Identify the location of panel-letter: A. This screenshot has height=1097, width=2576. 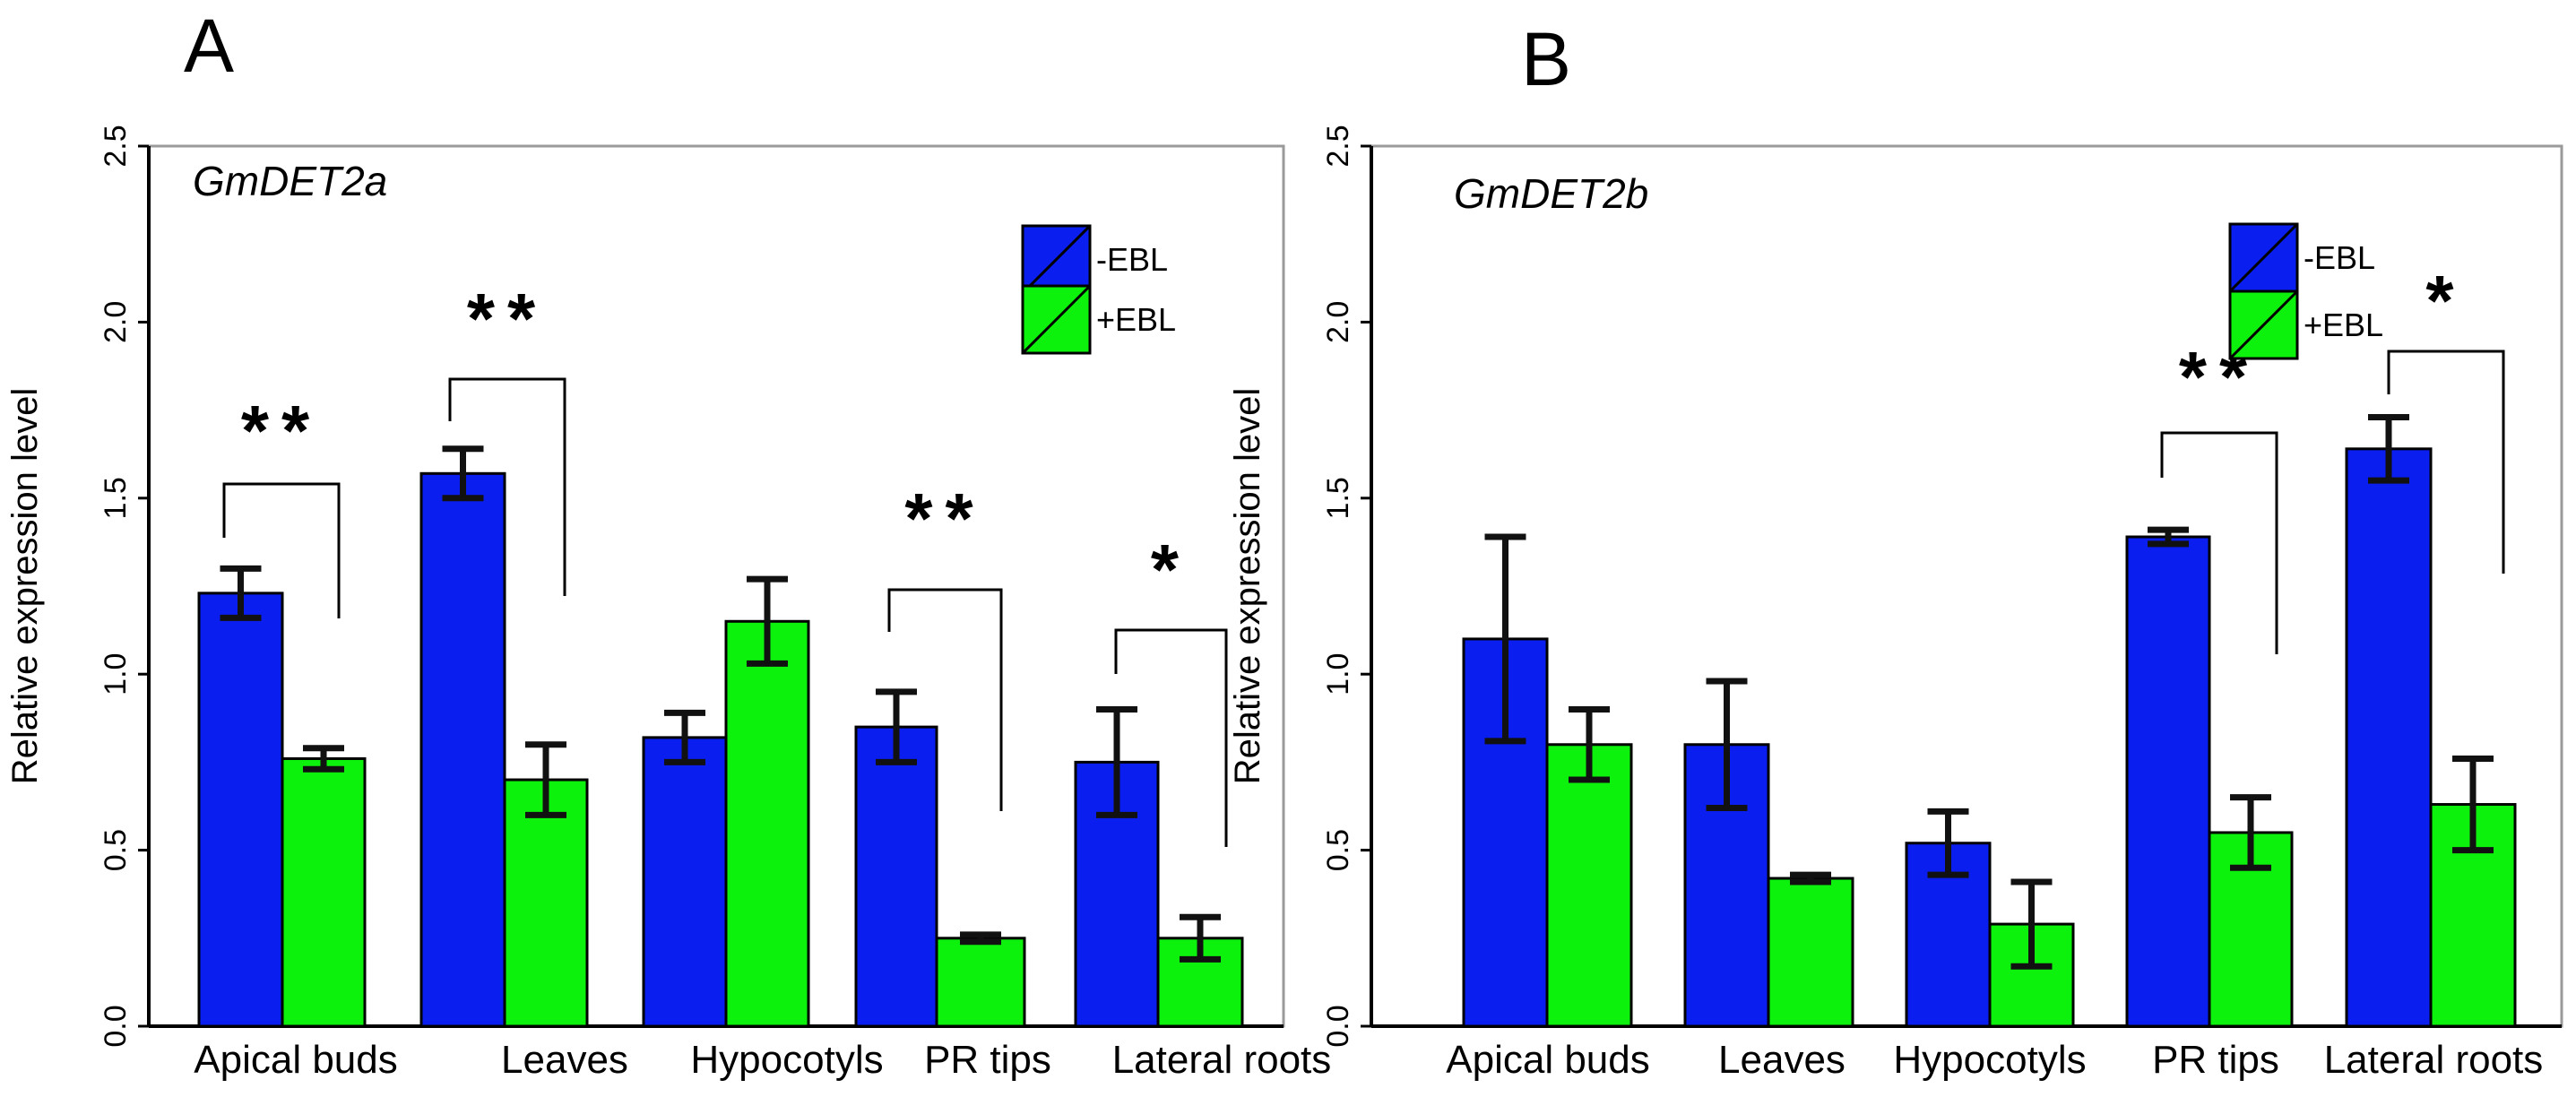
(209, 46).